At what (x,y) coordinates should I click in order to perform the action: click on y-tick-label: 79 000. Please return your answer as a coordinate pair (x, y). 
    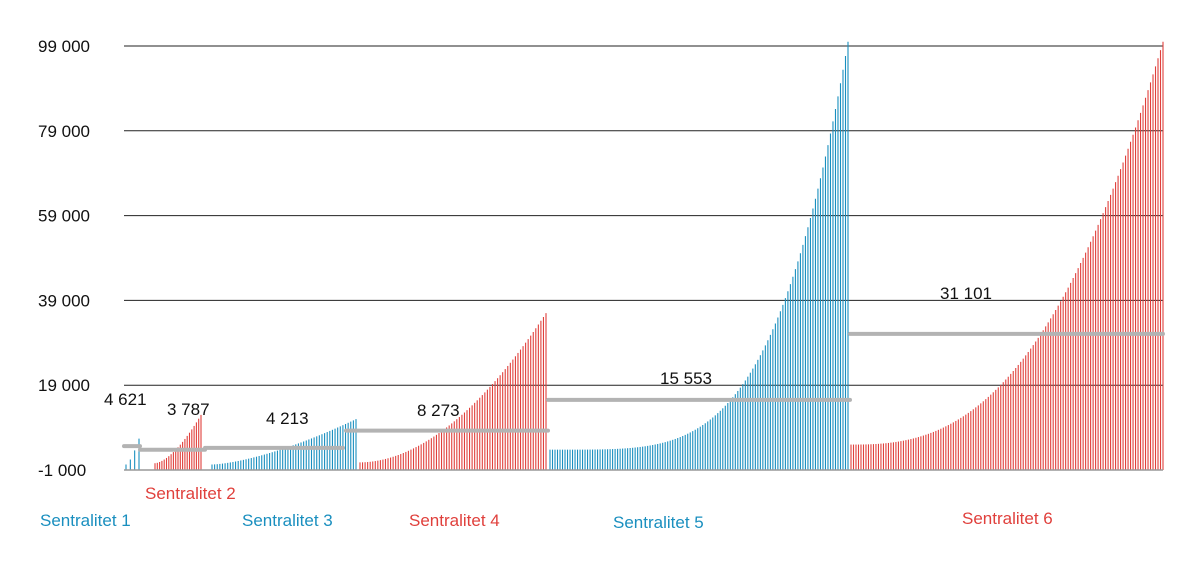
    Looking at the image, I should click on (64, 131).